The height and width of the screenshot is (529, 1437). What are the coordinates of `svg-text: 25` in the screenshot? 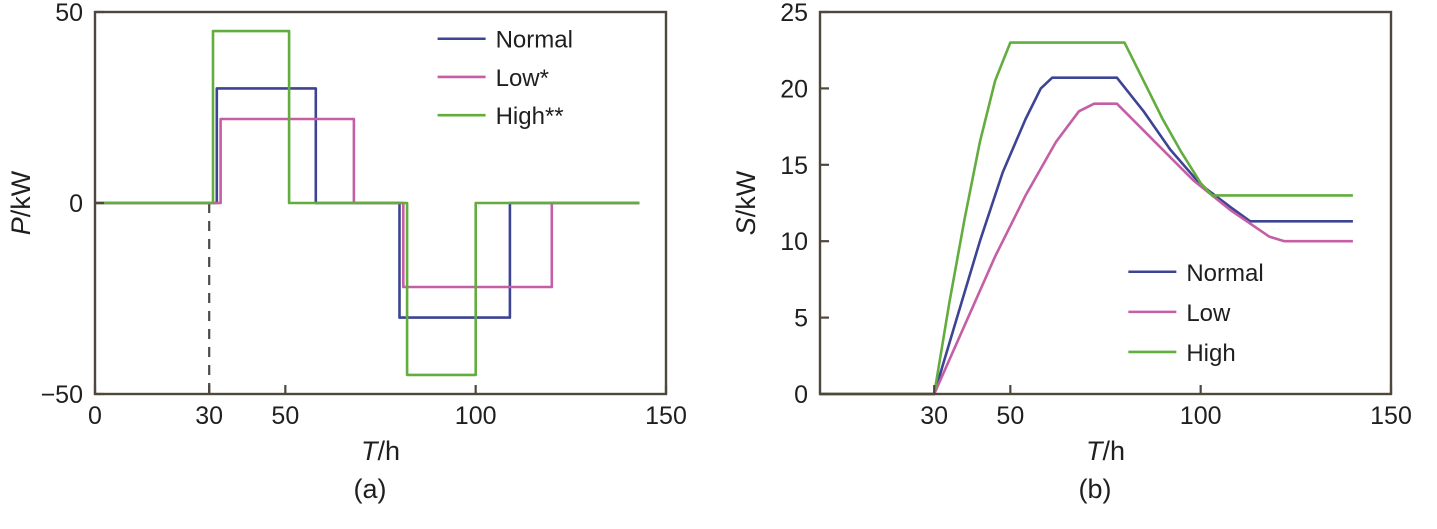 It's located at (794, 13).